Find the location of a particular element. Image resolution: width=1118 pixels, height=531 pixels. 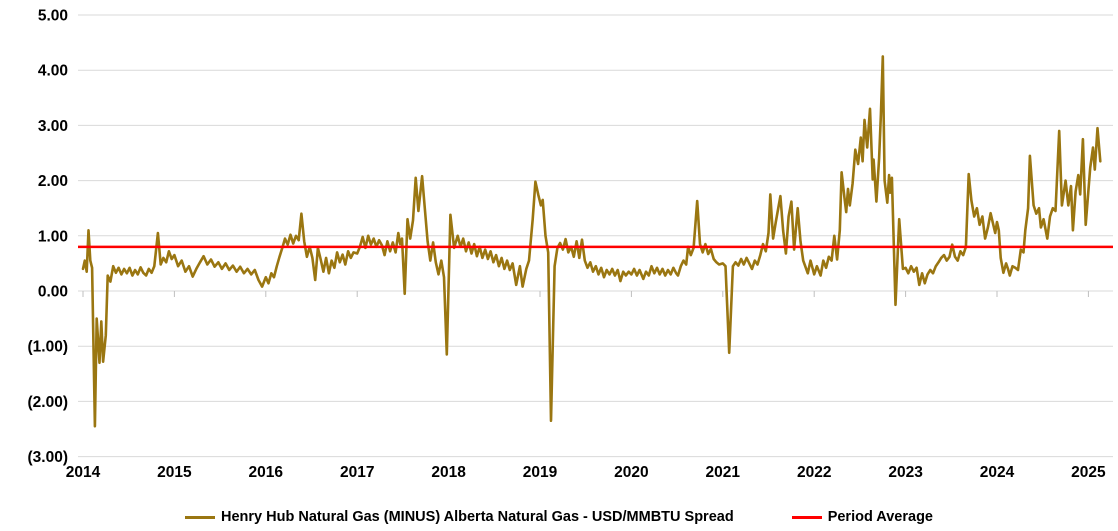

x-axis-label: 2016 is located at coordinates (266, 472).